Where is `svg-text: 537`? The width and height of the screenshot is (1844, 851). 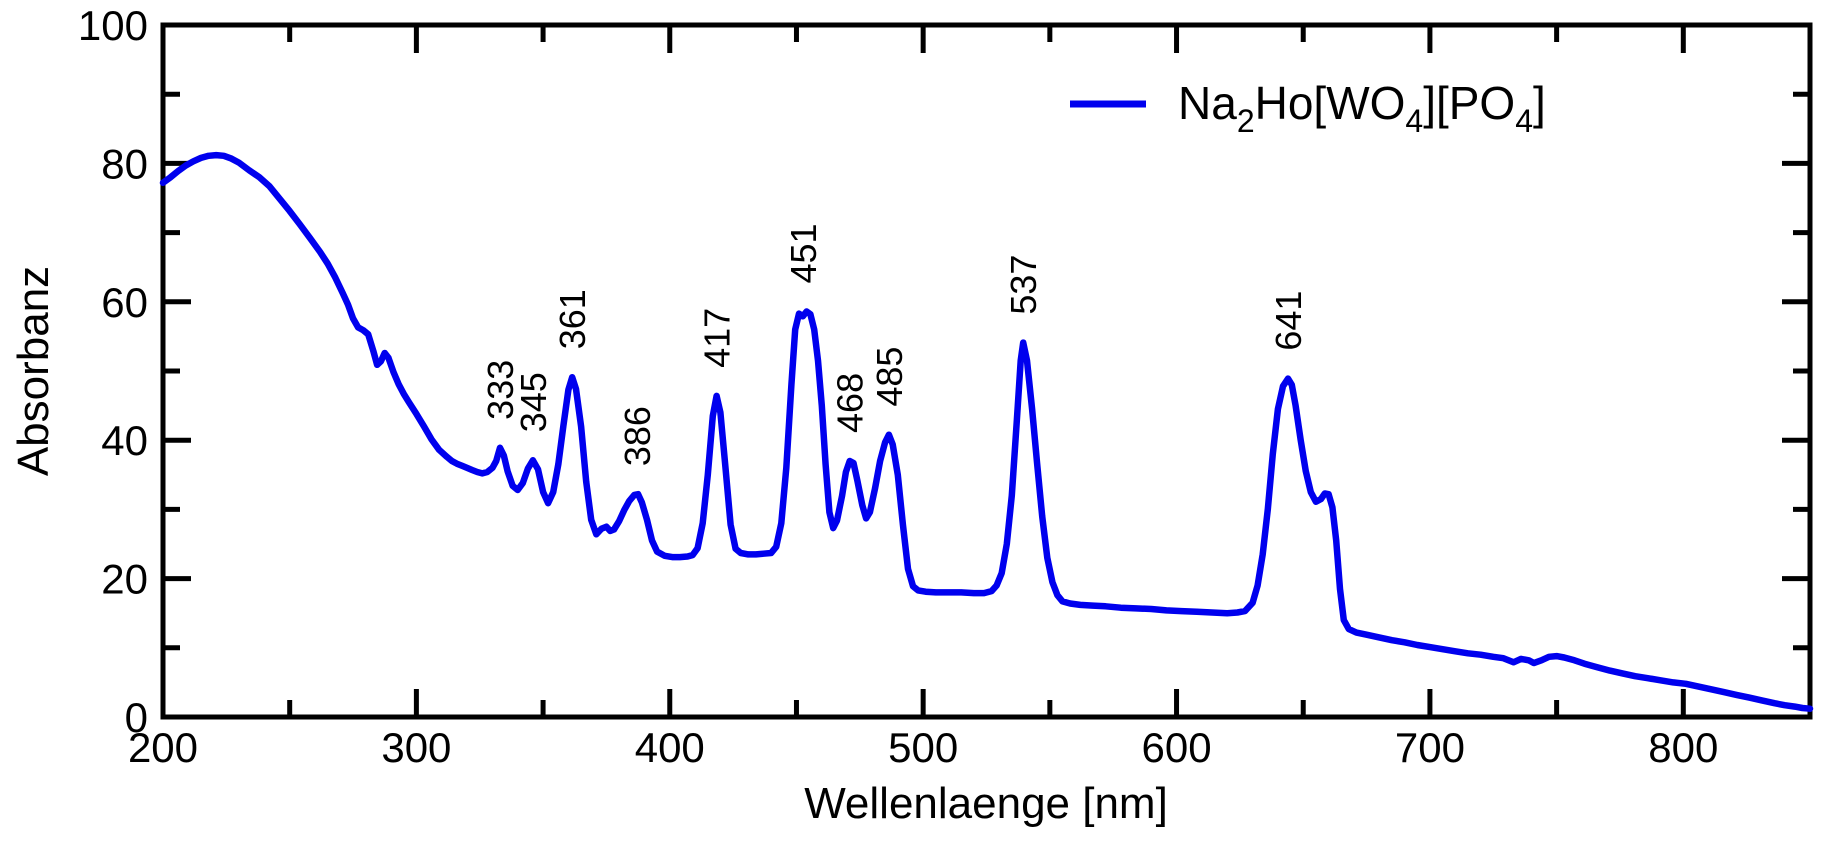 svg-text: 537 is located at coordinates (1023, 285).